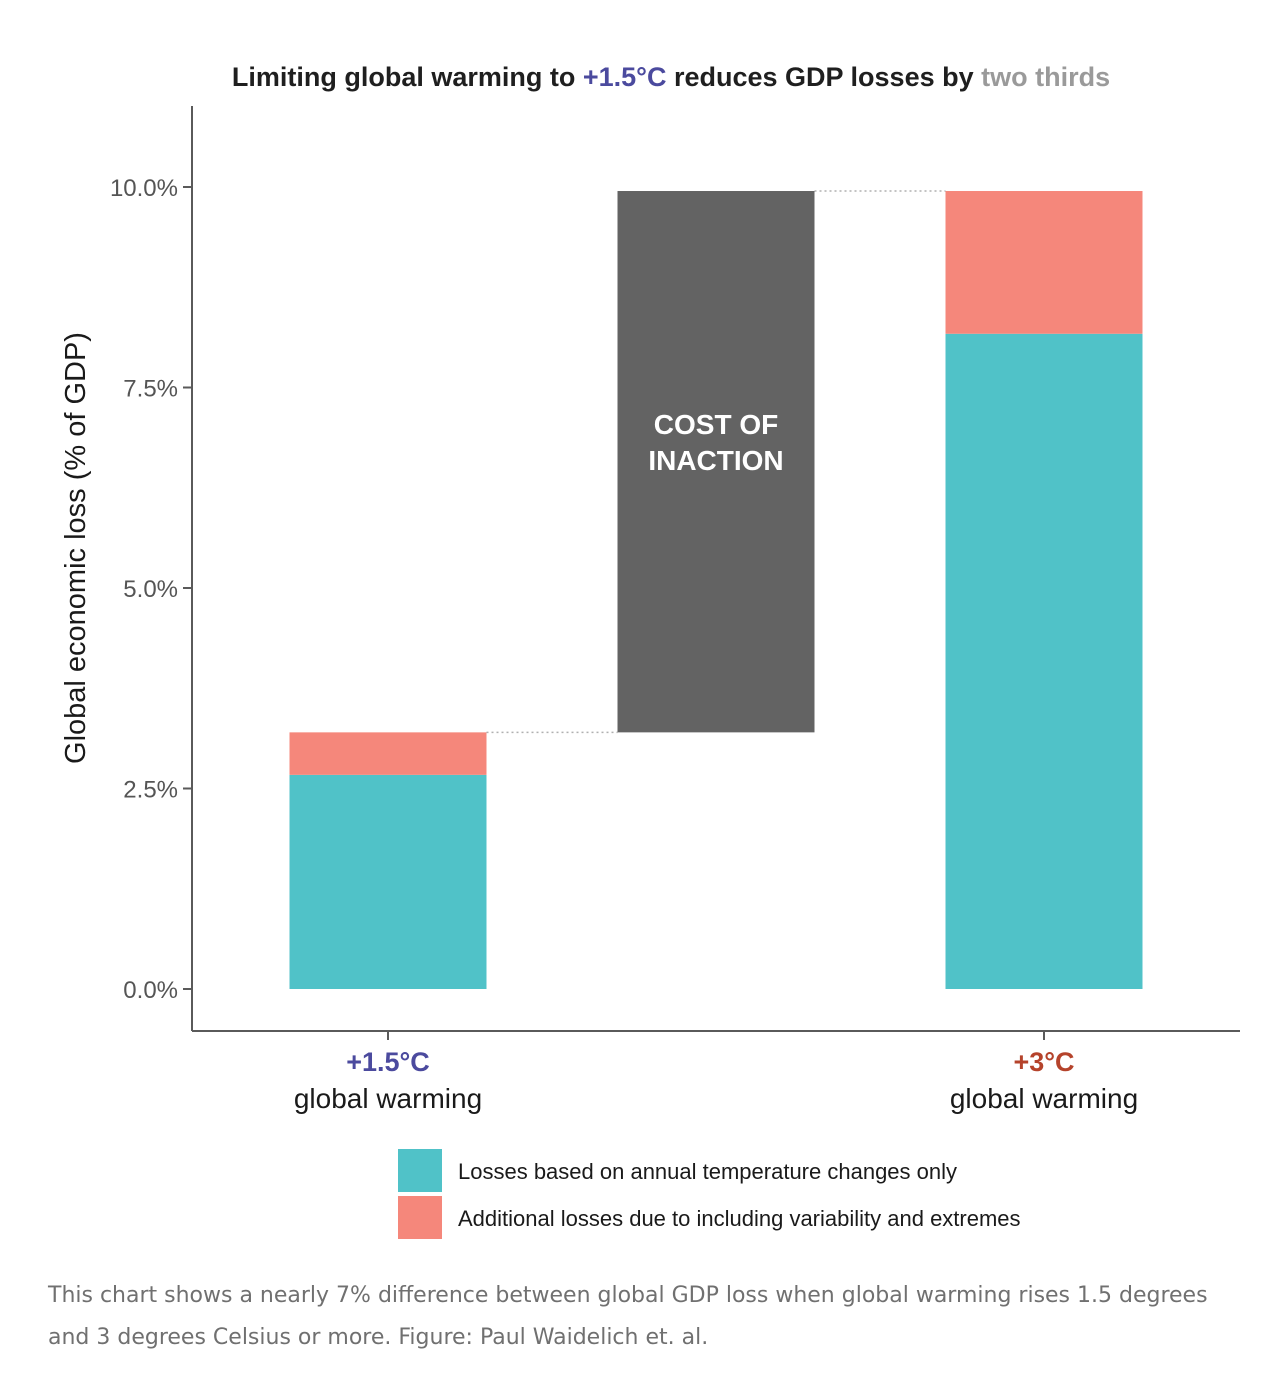  Describe the element at coordinates (150, 589) in the screenshot. I see `y-tick-label-3: 5.0%` at that location.